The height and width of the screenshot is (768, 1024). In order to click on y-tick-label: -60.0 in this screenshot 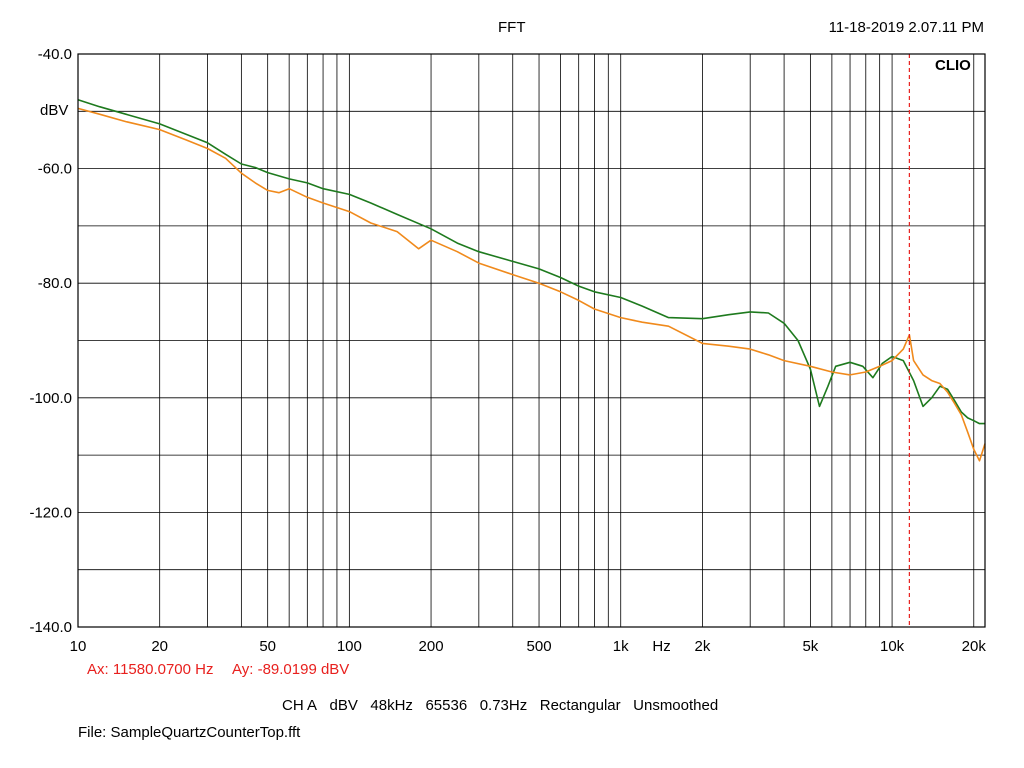, I will do `click(55, 169)`.